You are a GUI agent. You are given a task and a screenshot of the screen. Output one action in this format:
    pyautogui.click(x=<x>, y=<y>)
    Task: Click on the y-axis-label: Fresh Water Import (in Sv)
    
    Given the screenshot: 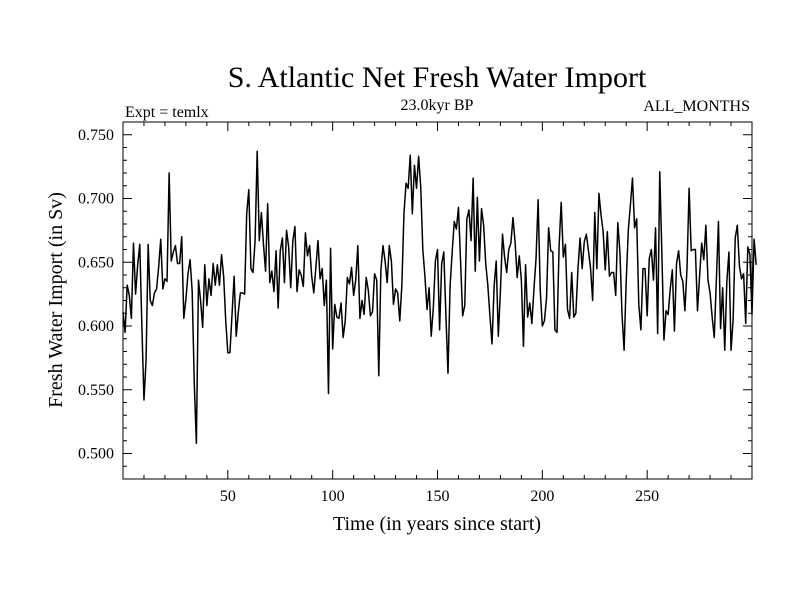 What is the action you would take?
    pyautogui.click(x=56, y=300)
    